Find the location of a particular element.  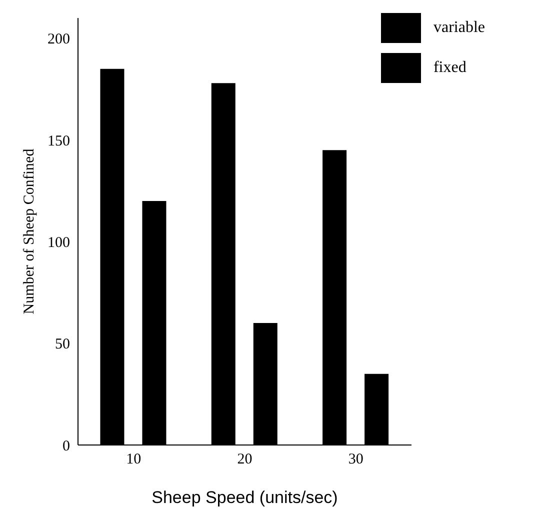

y-tick-label: 200 is located at coordinates (59, 40).